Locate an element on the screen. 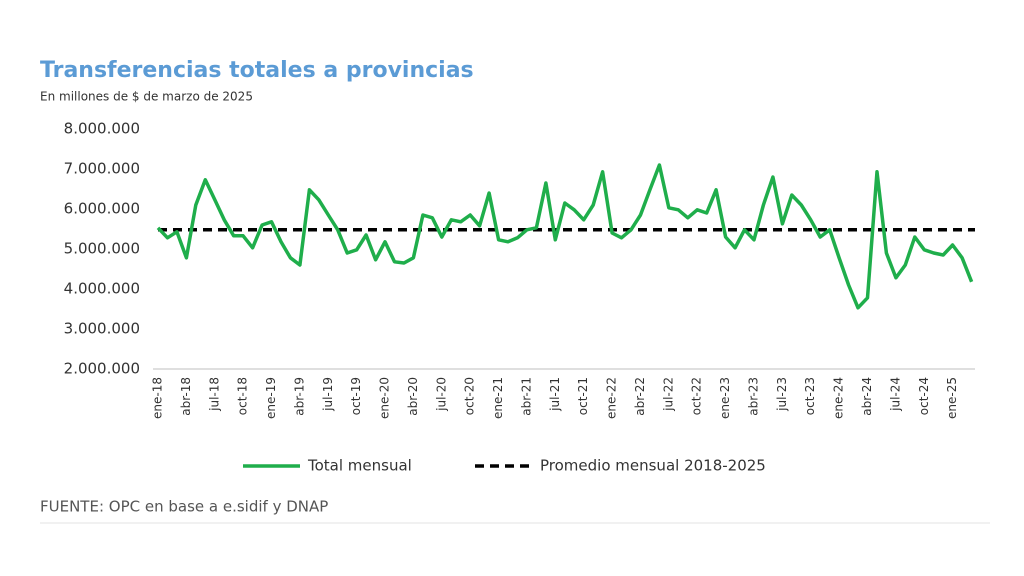 This screenshot has height=576, width=1024. x-tick-label: abr-18 is located at coordinates (186, 396).